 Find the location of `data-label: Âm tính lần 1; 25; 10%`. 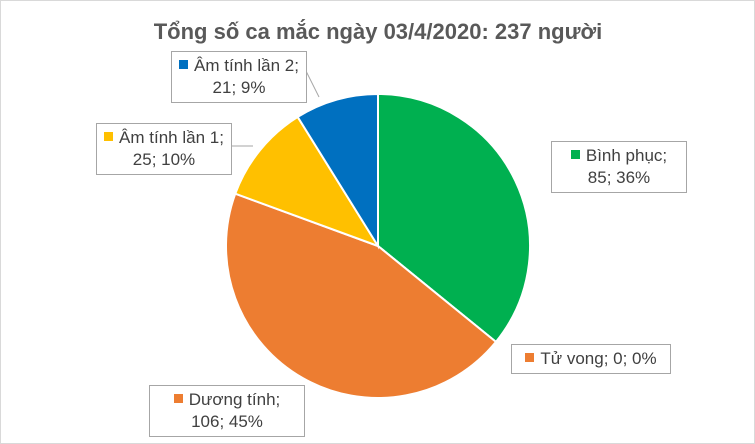

data-label: Âm tính lần 1; 25; 10% is located at coordinates (164, 149).